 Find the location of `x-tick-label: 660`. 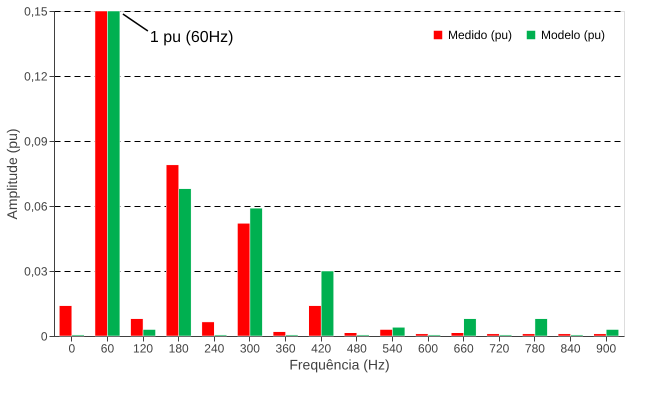

x-tick-label: 660 is located at coordinates (464, 349).